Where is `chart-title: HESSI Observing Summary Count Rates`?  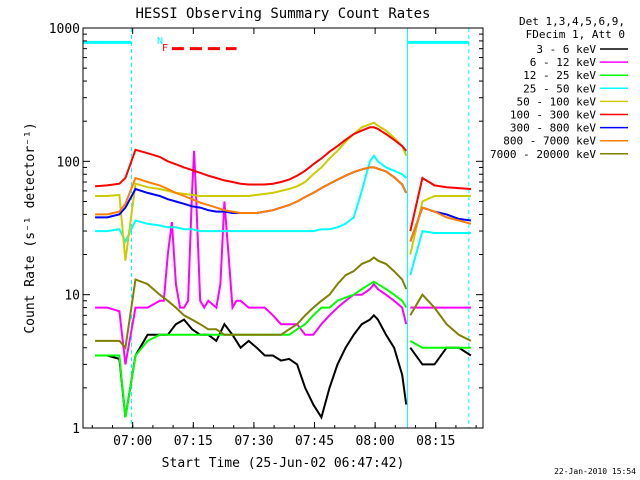 chart-title: HESSI Observing Summary Count Rates is located at coordinates (282, 14).